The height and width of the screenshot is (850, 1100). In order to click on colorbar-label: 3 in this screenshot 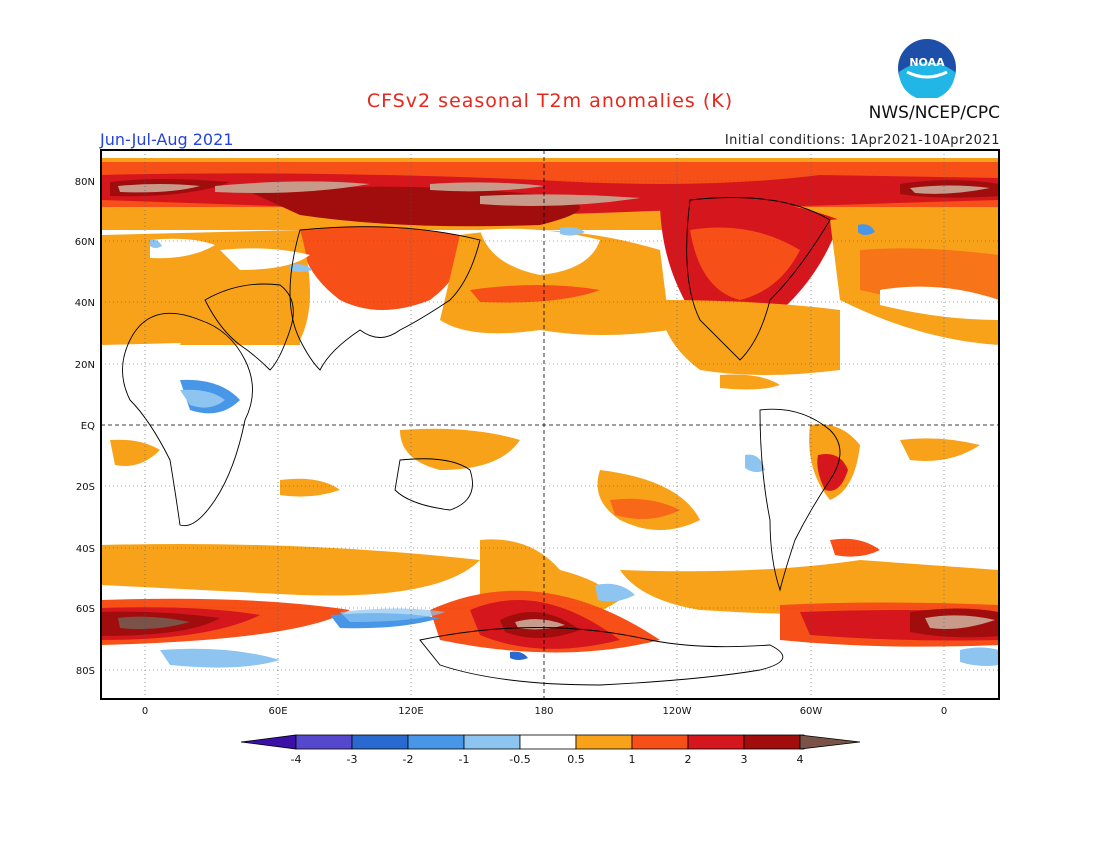, I will do `click(744, 759)`.